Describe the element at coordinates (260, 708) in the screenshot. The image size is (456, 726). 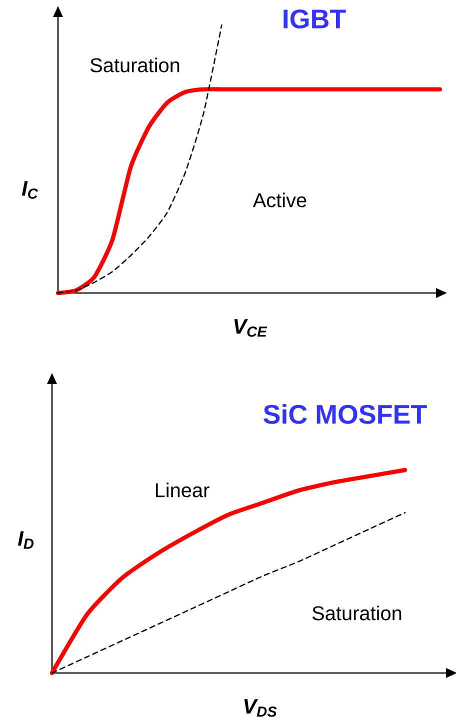
I see `x-axis-title: V$_{DS}$` at that location.